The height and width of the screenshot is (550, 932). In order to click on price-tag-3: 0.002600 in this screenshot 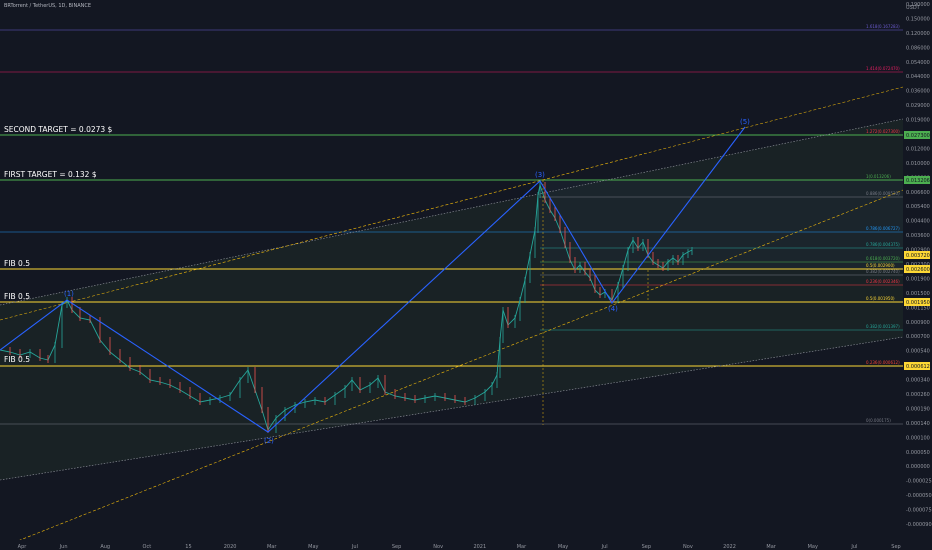, I will do `click(917, 269)`.